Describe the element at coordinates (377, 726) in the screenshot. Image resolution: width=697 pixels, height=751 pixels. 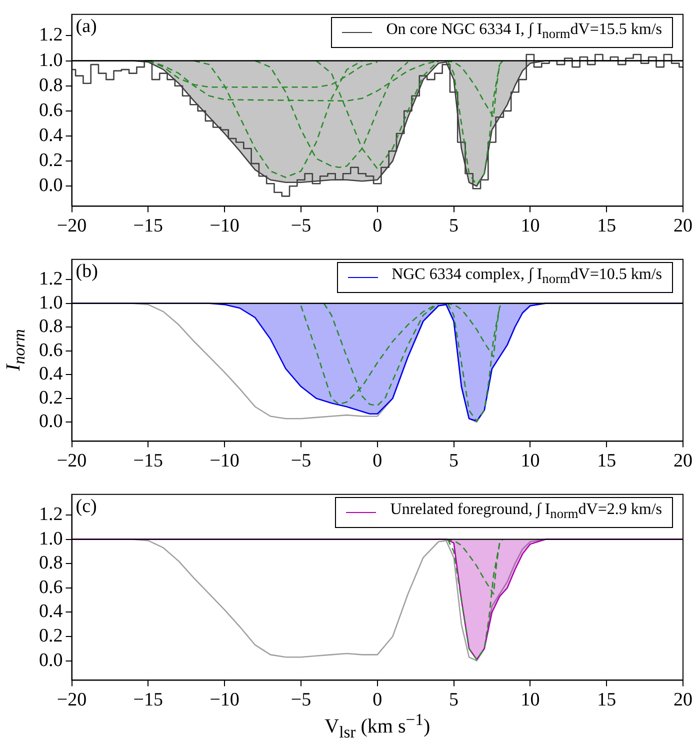
I see `x-axis-title: V$_{lsr}$ (km s$^{−1}$)` at that location.